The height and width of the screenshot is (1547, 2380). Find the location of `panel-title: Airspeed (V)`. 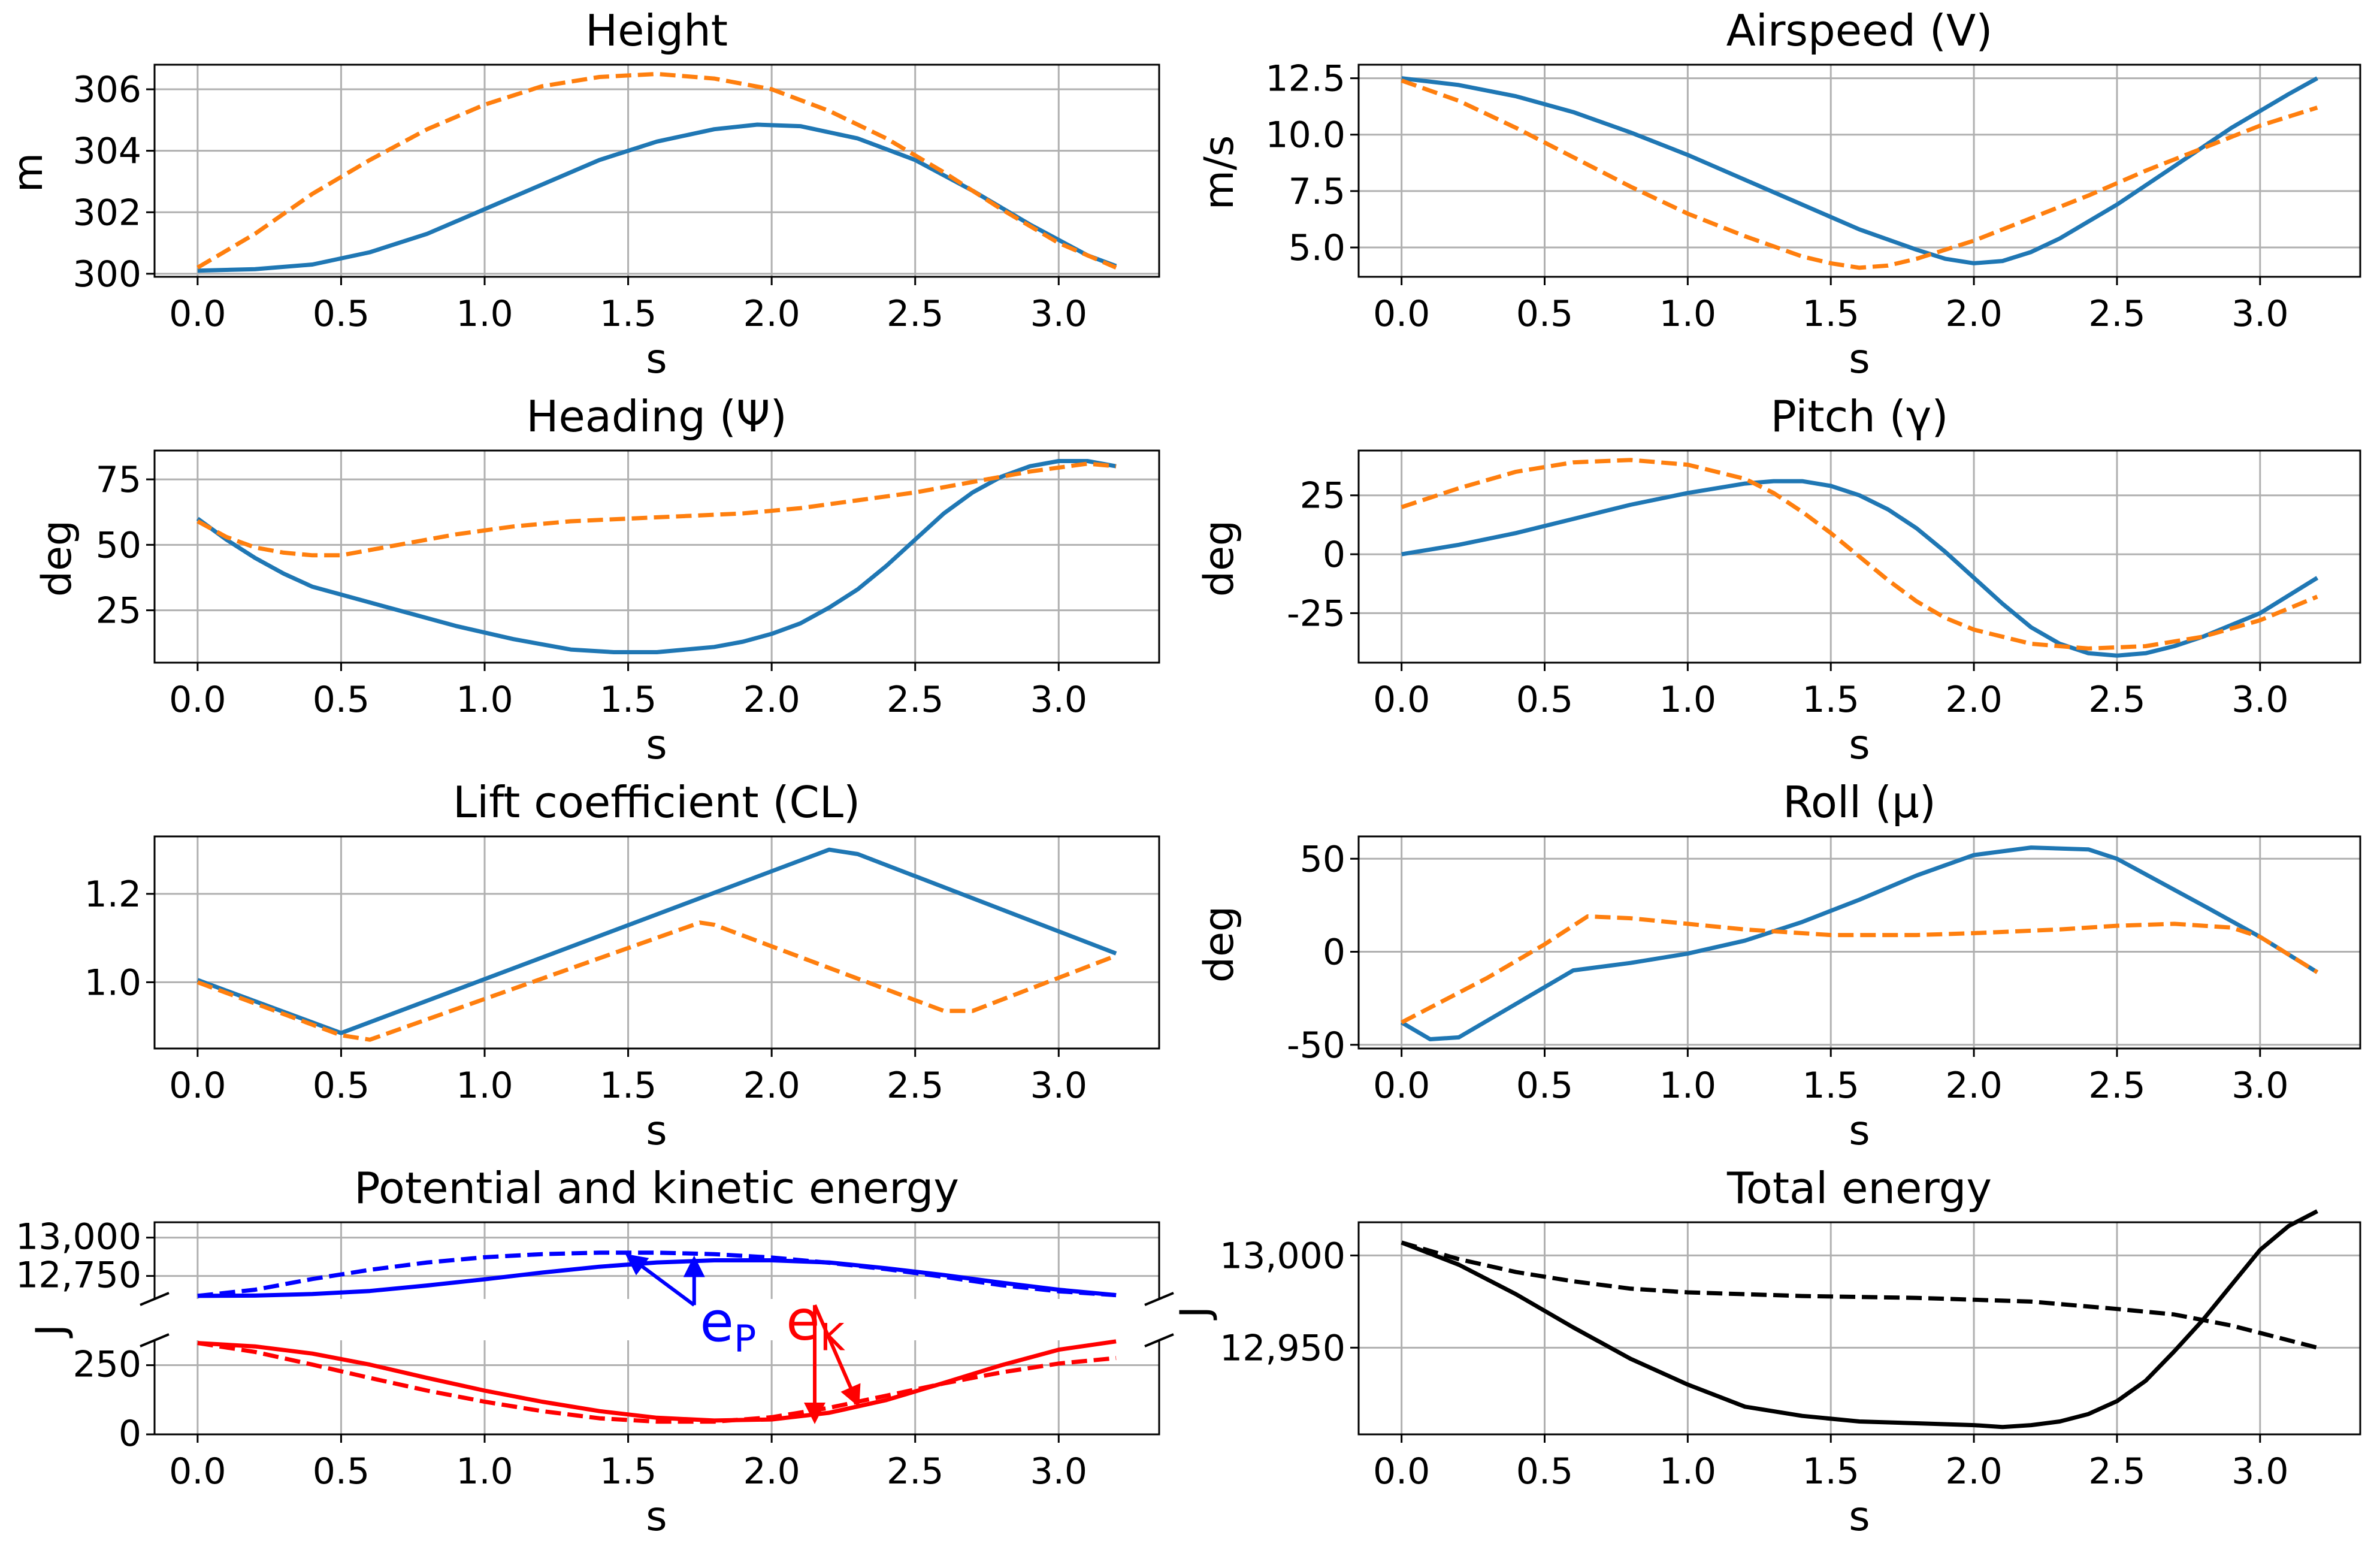

panel-title: Airspeed (V) is located at coordinates (1860, 30).